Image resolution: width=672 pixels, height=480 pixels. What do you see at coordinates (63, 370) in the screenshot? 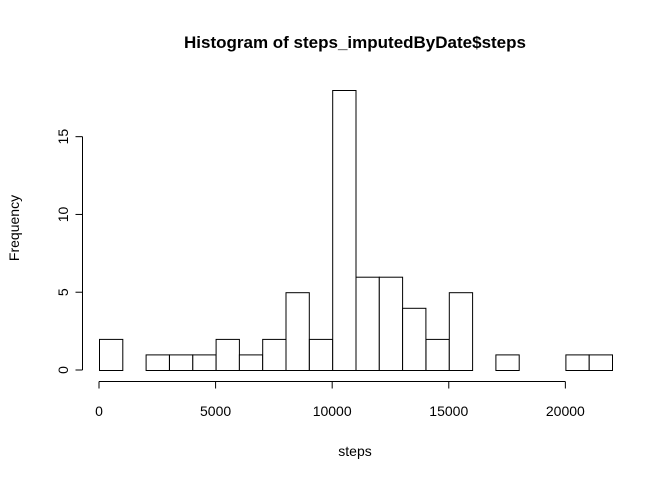
I see `y-tick-label: 0` at bounding box center [63, 370].